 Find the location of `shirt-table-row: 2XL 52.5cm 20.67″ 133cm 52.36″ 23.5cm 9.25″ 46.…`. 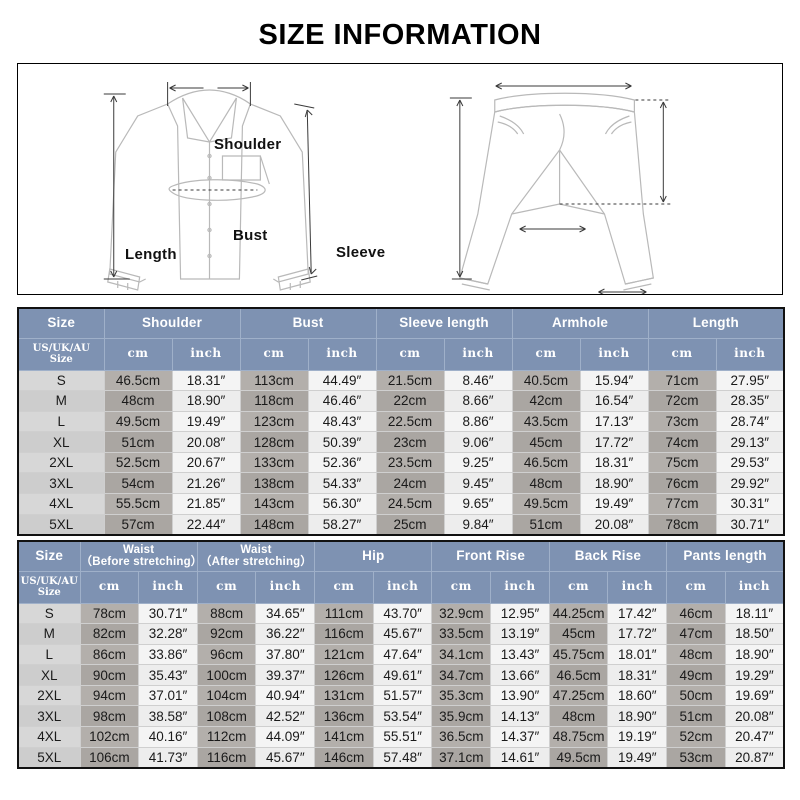

shirt-table-row: 2XL 52.5cm 20.67″ 133cm 52.36″ 23.5cm 9.25″ 46.… is located at coordinates (401, 462).